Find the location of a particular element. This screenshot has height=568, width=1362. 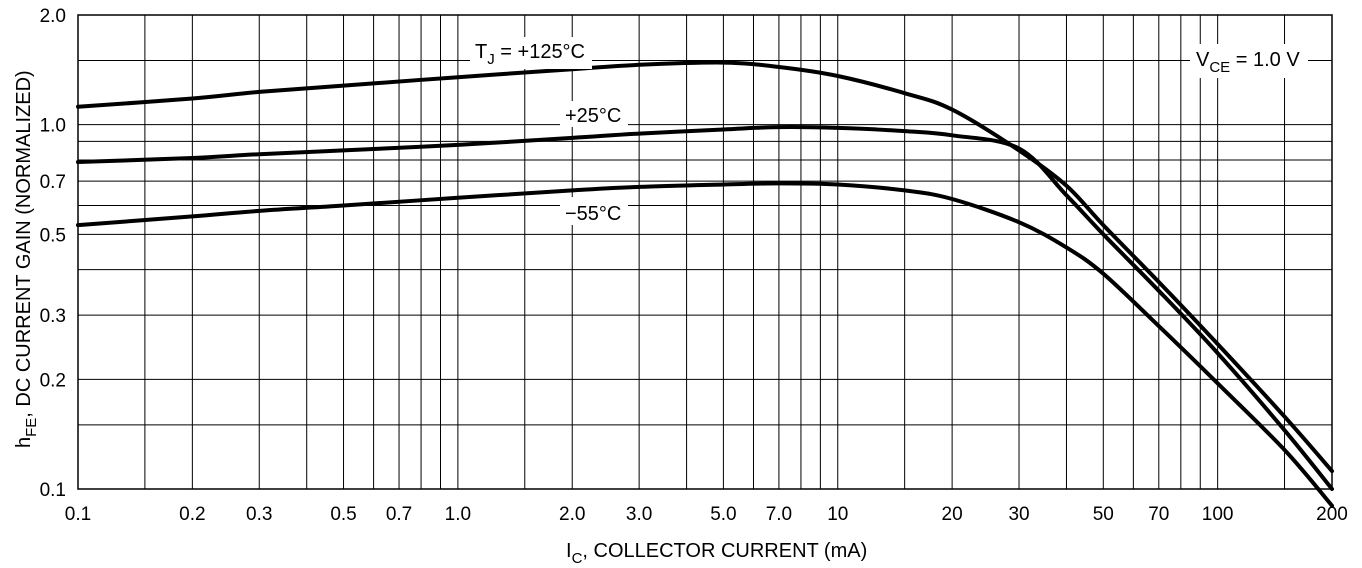

x-tick-label: 2.0 is located at coordinates (572, 514).